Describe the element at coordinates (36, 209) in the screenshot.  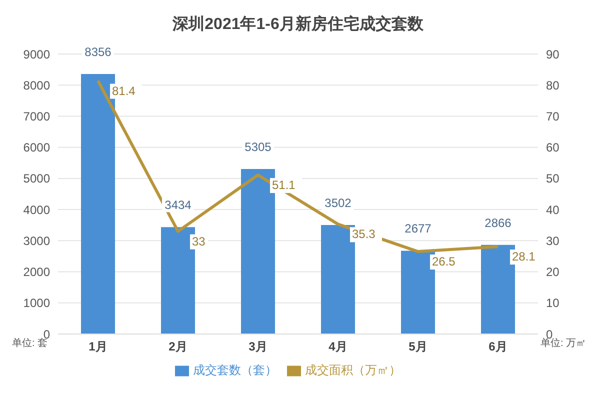
I see `y-tick-label: 4000` at that location.